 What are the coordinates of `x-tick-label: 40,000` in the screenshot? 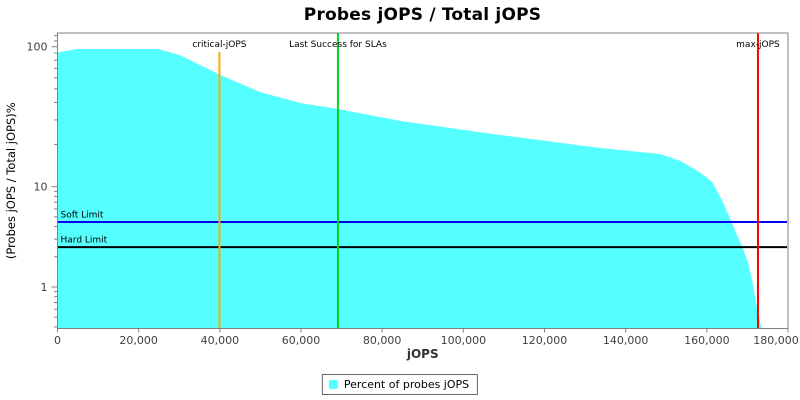 It's located at (220, 340).